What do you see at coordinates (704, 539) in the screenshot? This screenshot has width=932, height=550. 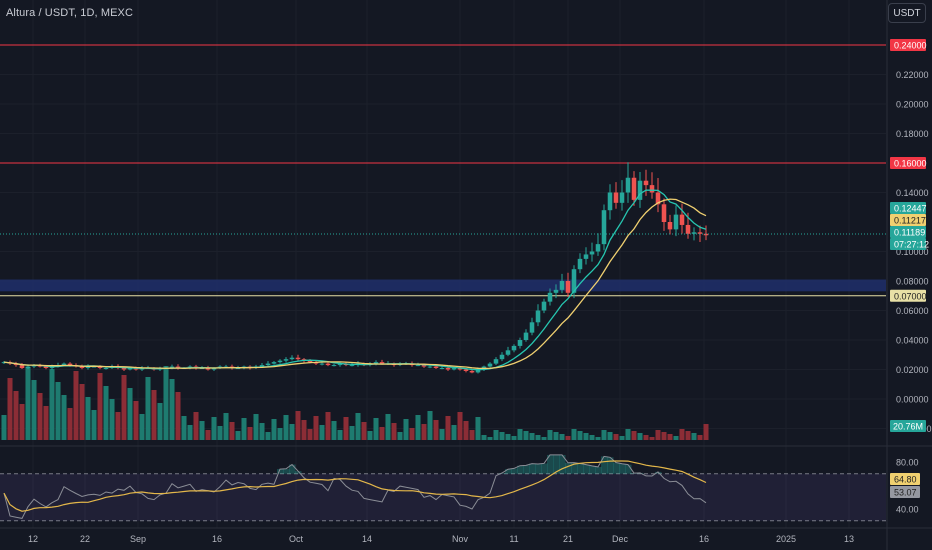 I see `x-tick-label: 16` at bounding box center [704, 539].